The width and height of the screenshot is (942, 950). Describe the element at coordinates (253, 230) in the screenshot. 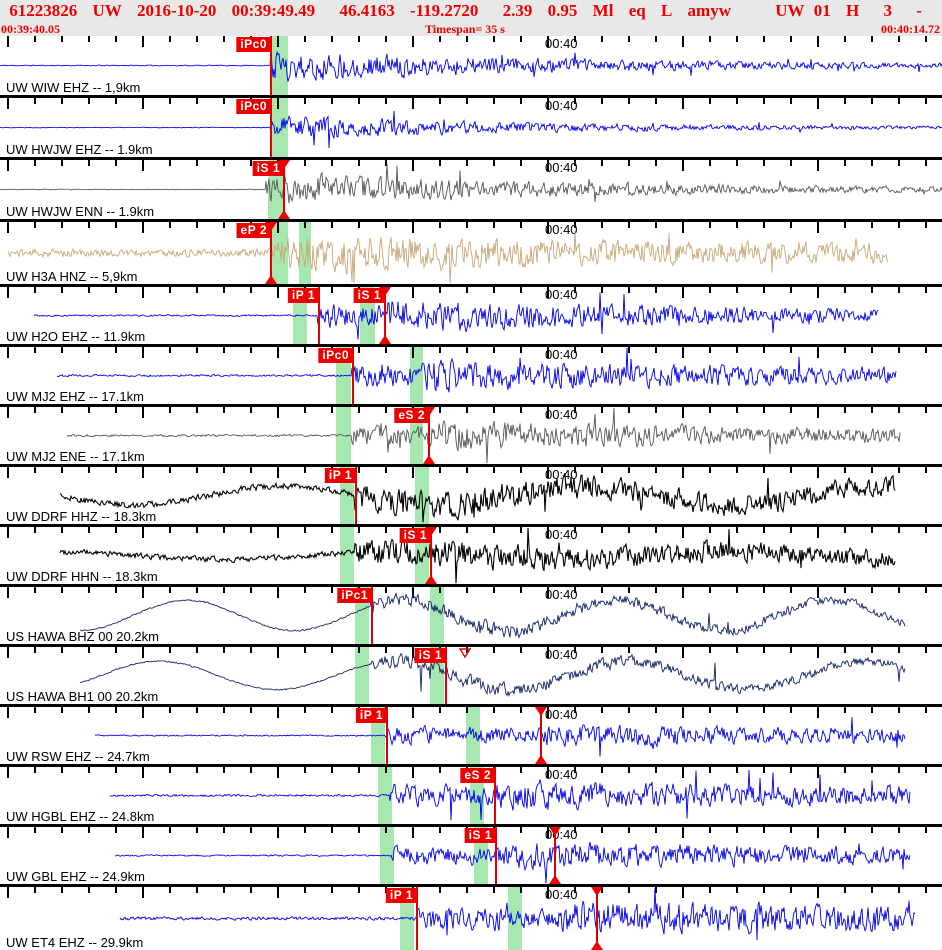

I see `phase-pick-label: eP 2` at that location.